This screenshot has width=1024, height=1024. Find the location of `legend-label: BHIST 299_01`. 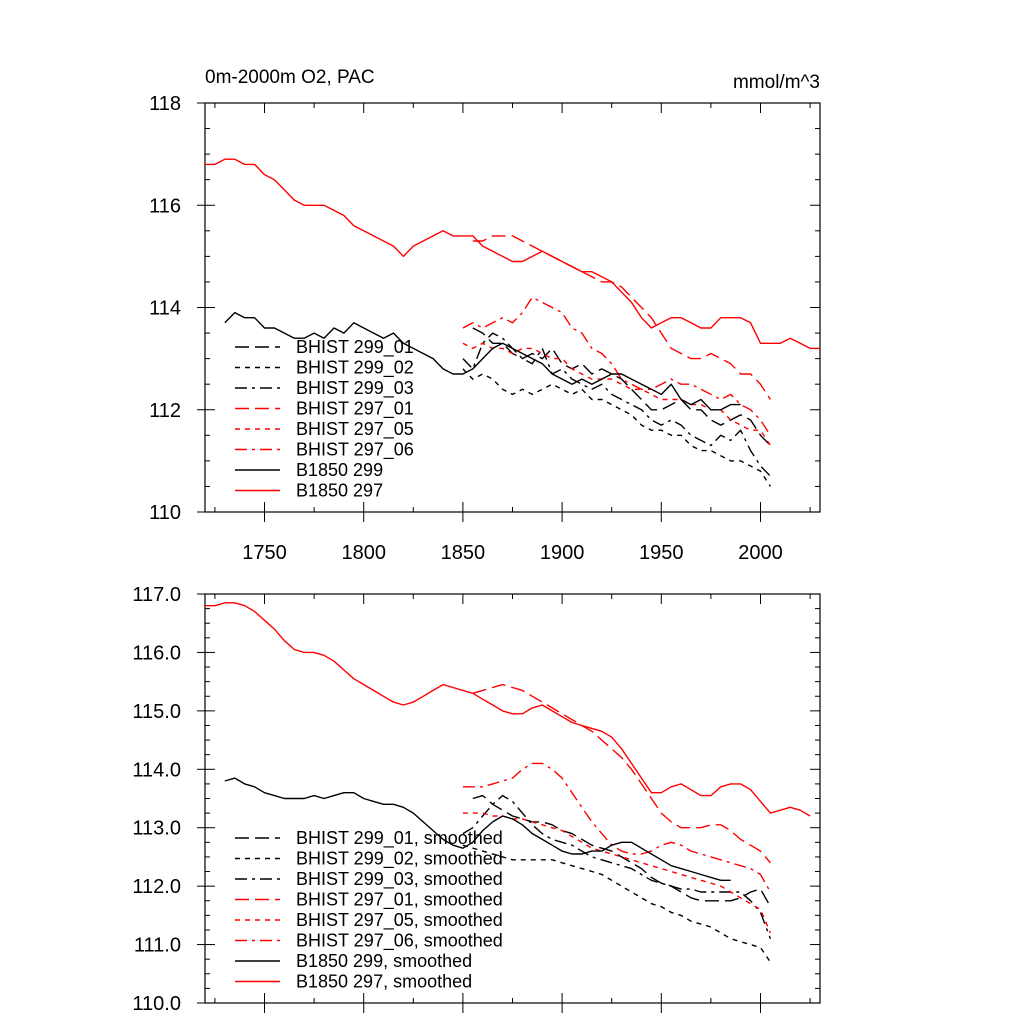

legend-label: BHIST 299_01 is located at coordinates (355, 347).